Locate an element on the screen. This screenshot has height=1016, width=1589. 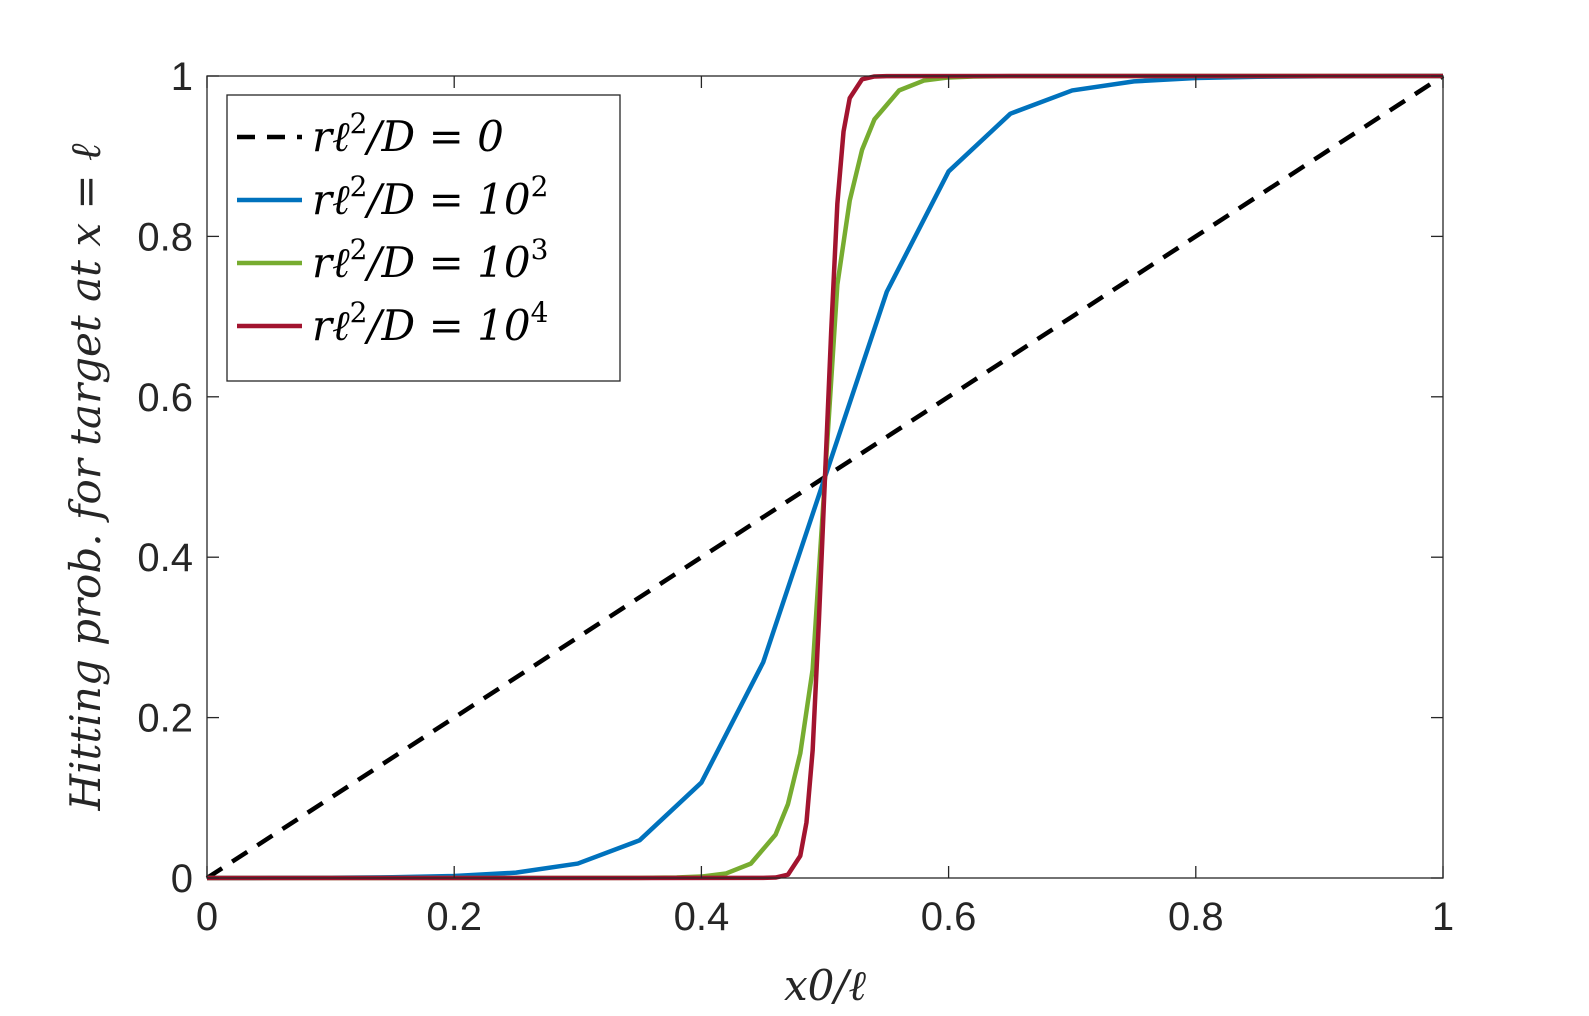
x-tick-label: 0.4 is located at coordinates (702, 917).